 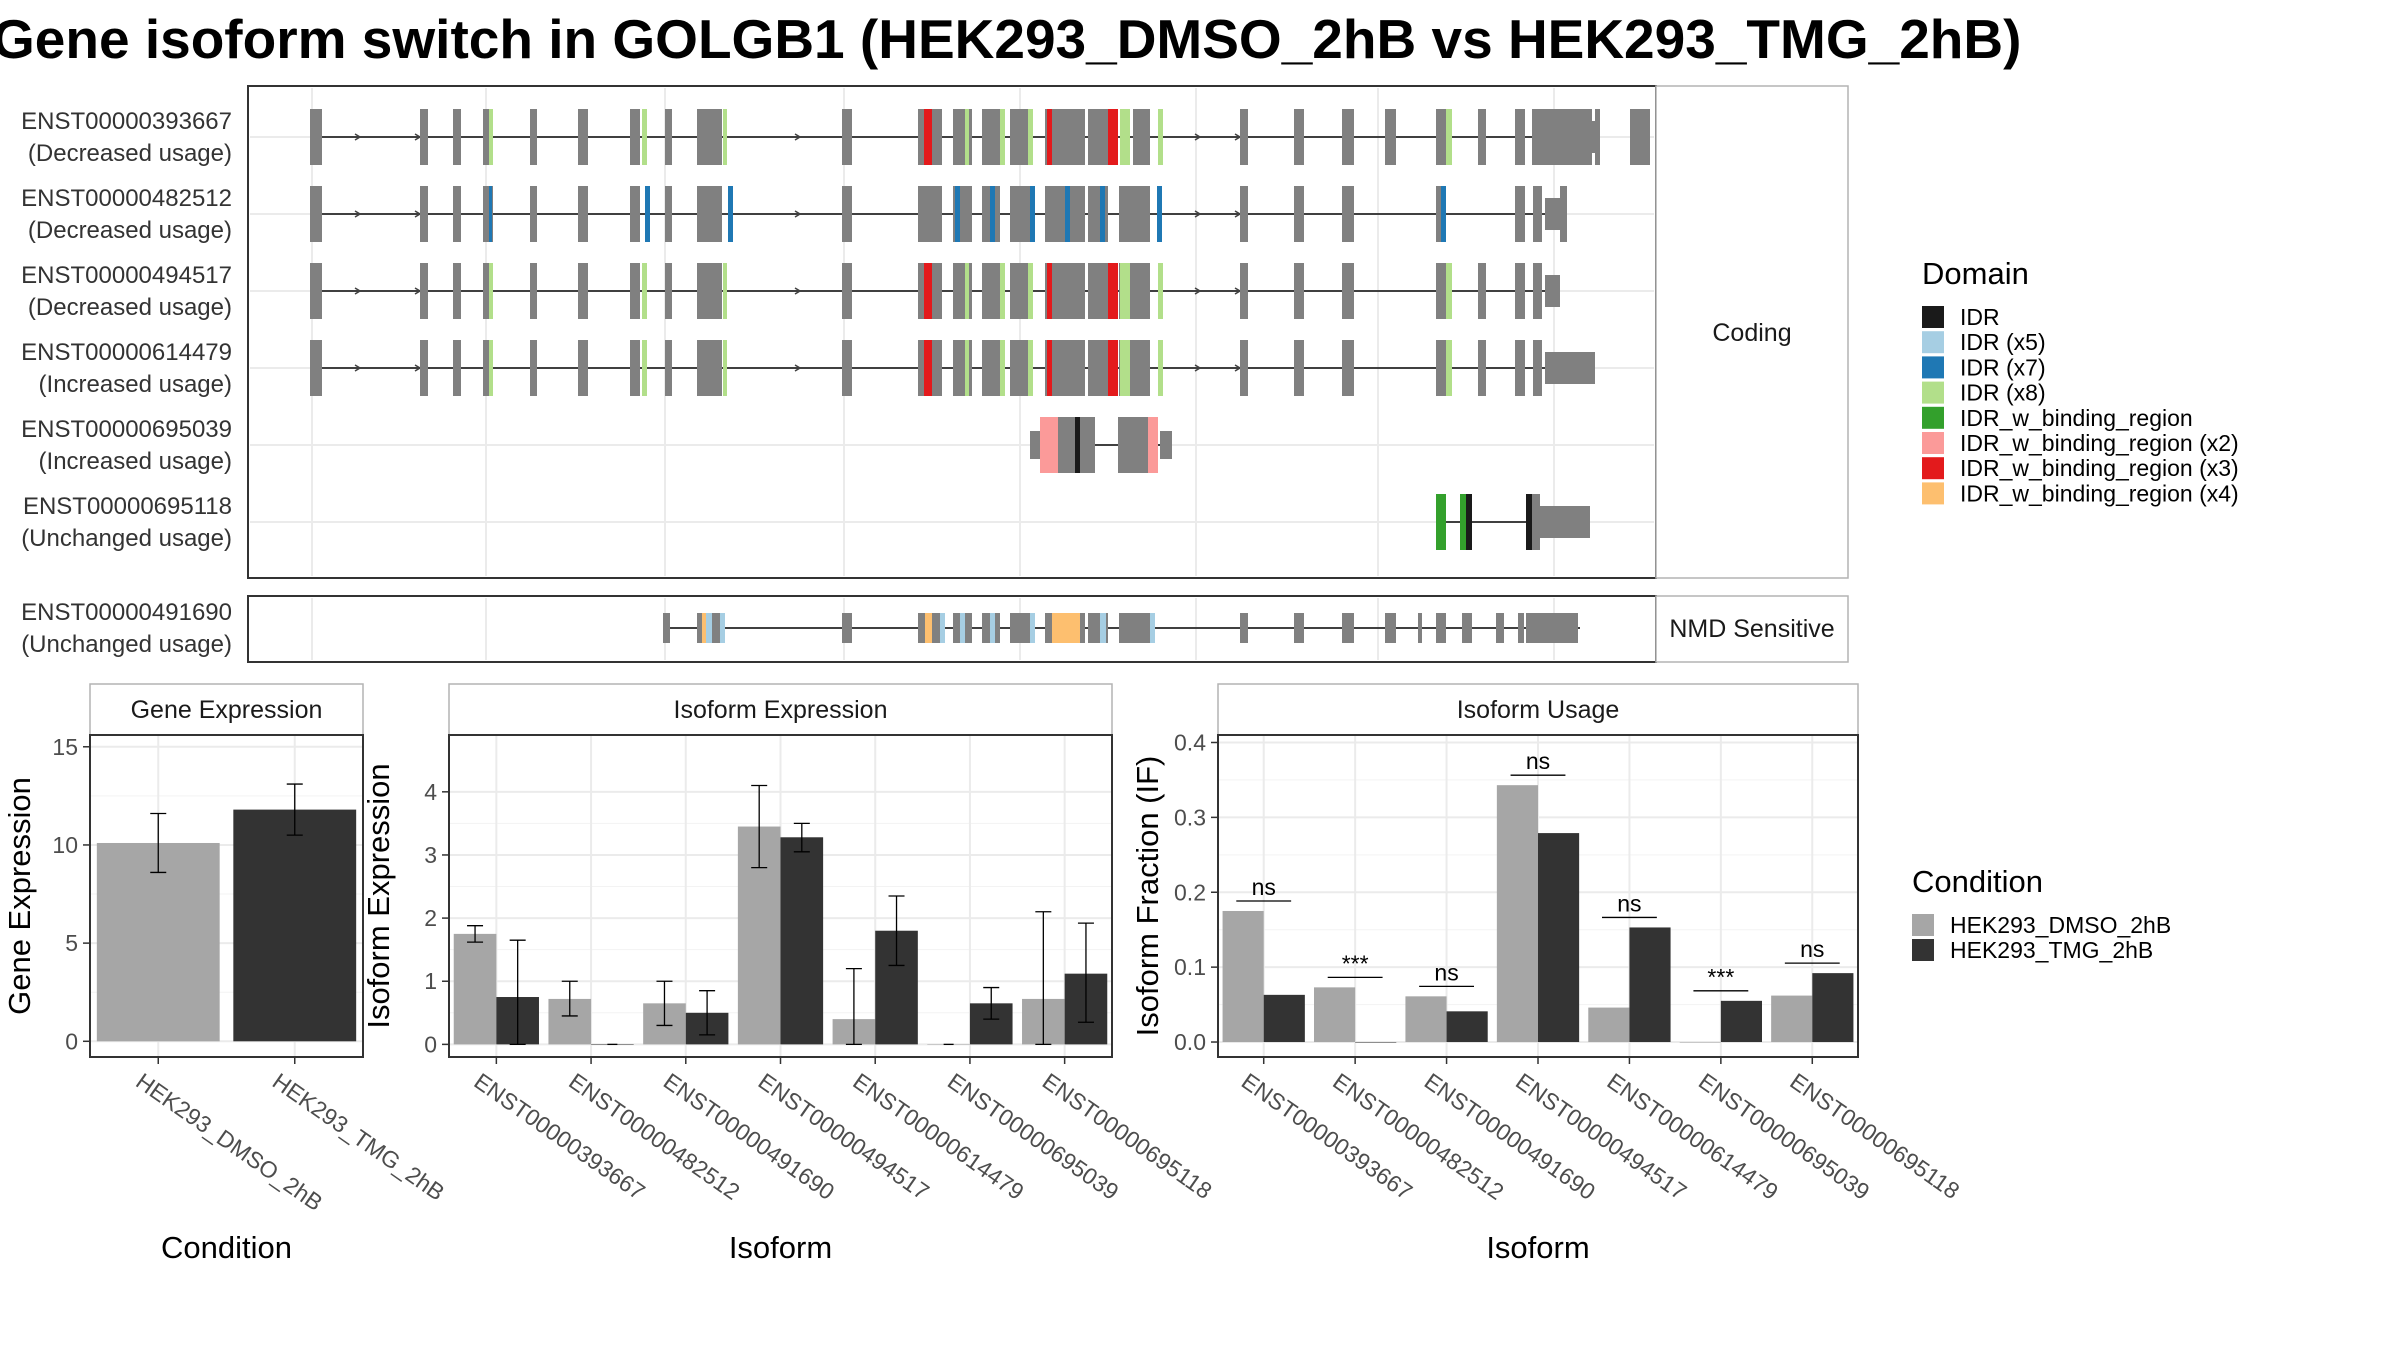 I want to click on nmd-structure-panel: NMD Sensitive, so click(x=1048, y=629).